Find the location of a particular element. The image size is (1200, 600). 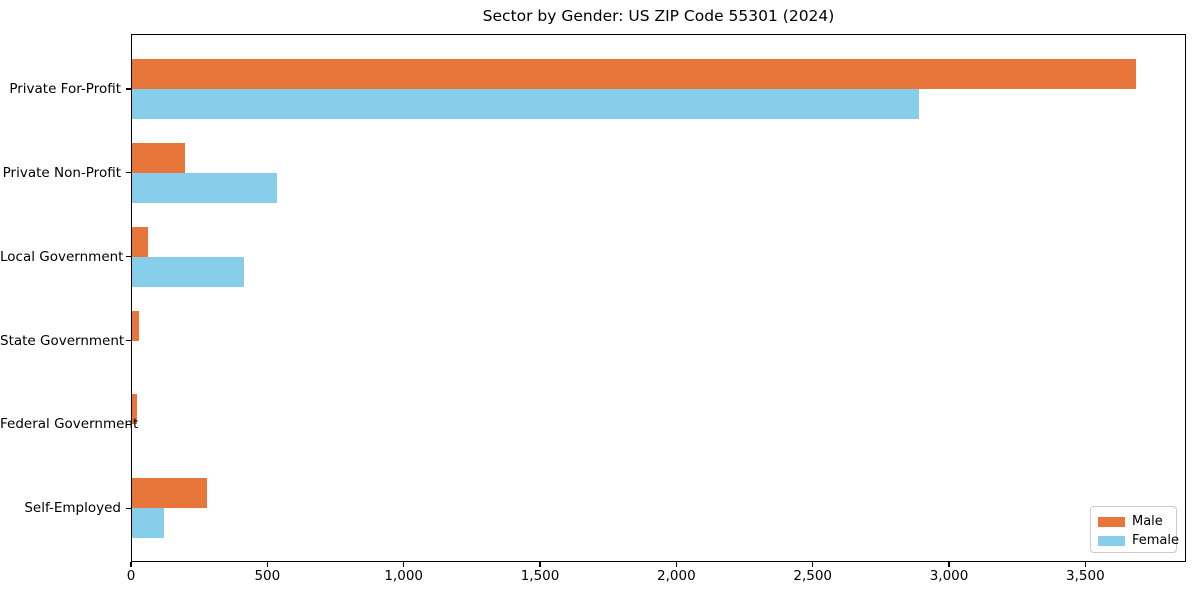

female-color-swatch is located at coordinates (1111, 540).